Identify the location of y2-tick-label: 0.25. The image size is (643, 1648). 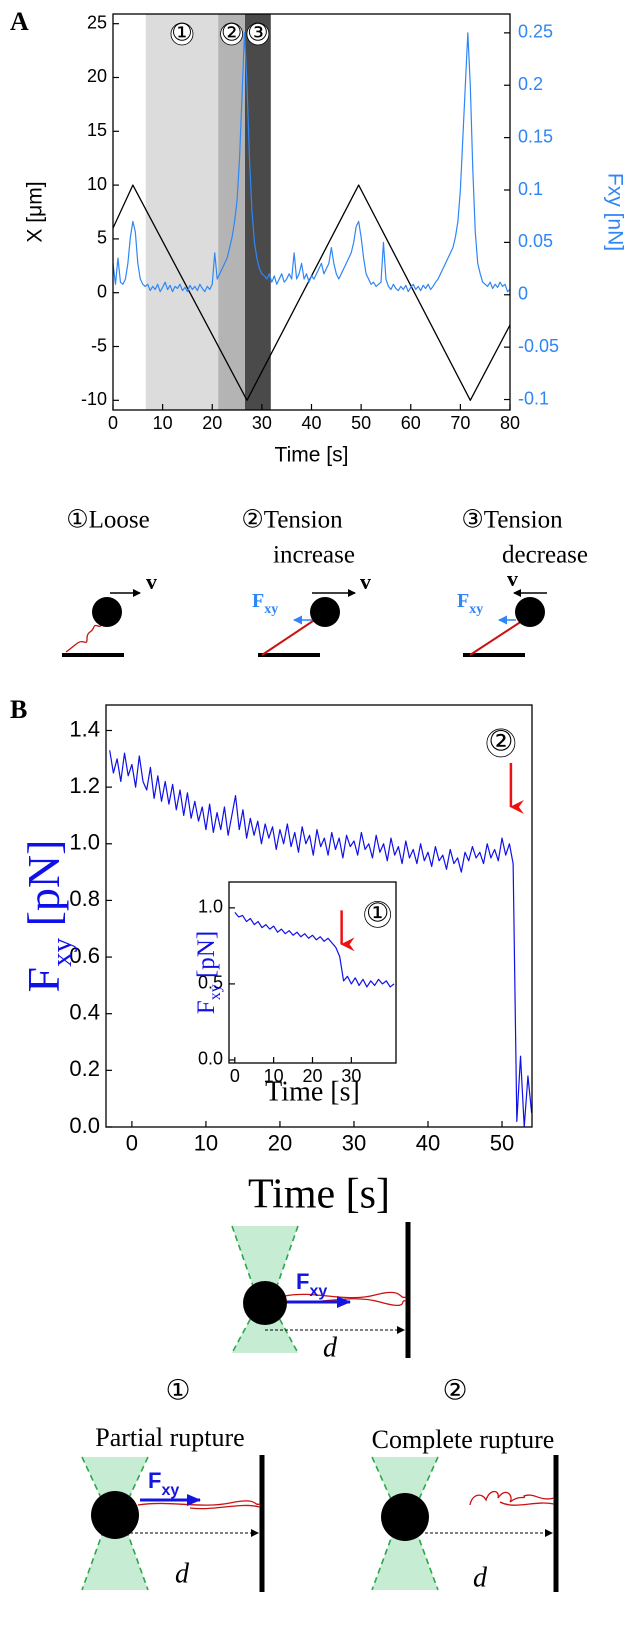
(535, 32).